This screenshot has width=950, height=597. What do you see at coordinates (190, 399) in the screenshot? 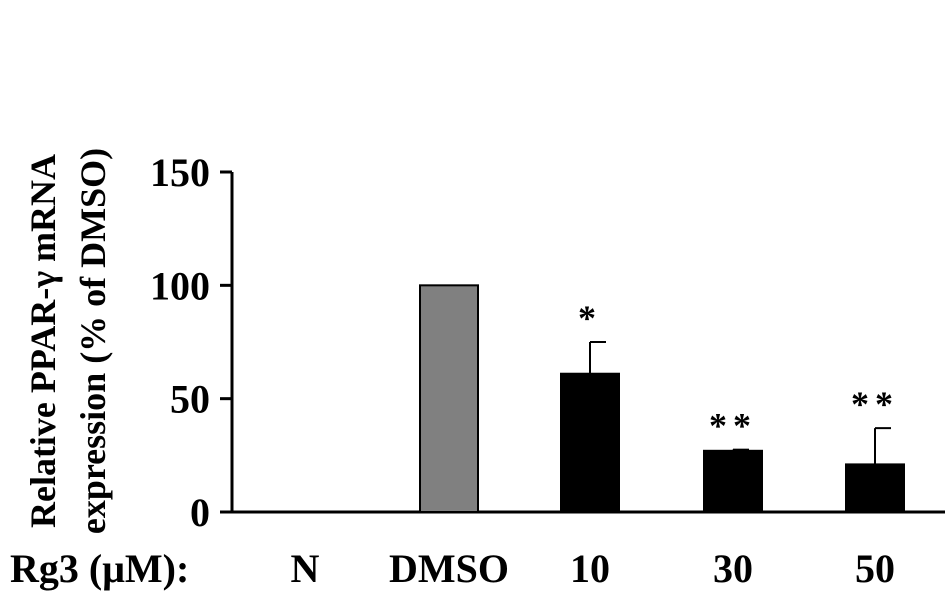
I see `y-tick-label: 50` at bounding box center [190, 399].